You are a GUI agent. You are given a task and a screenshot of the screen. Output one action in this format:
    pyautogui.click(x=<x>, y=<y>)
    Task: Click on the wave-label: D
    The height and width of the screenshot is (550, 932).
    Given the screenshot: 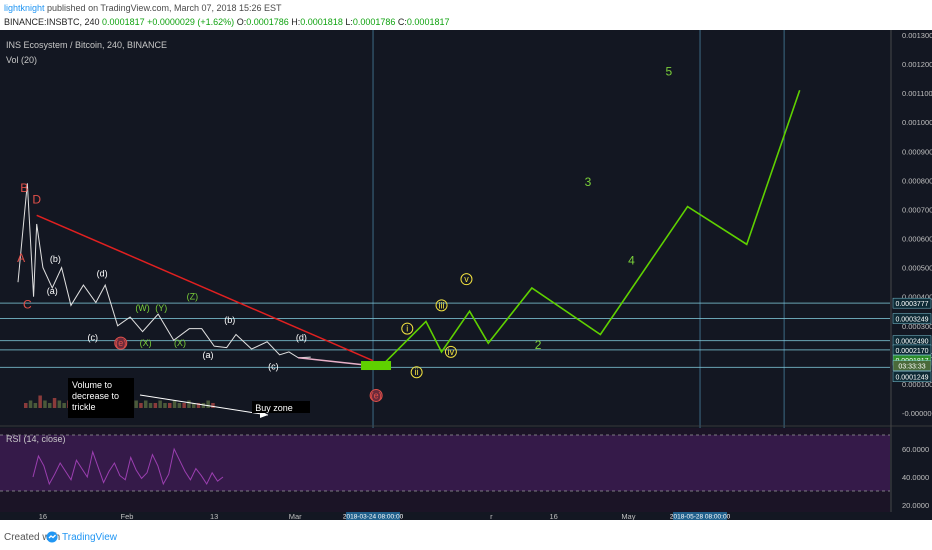 What is the action you would take?
    pyautogui.click(x=36, y=200)
    